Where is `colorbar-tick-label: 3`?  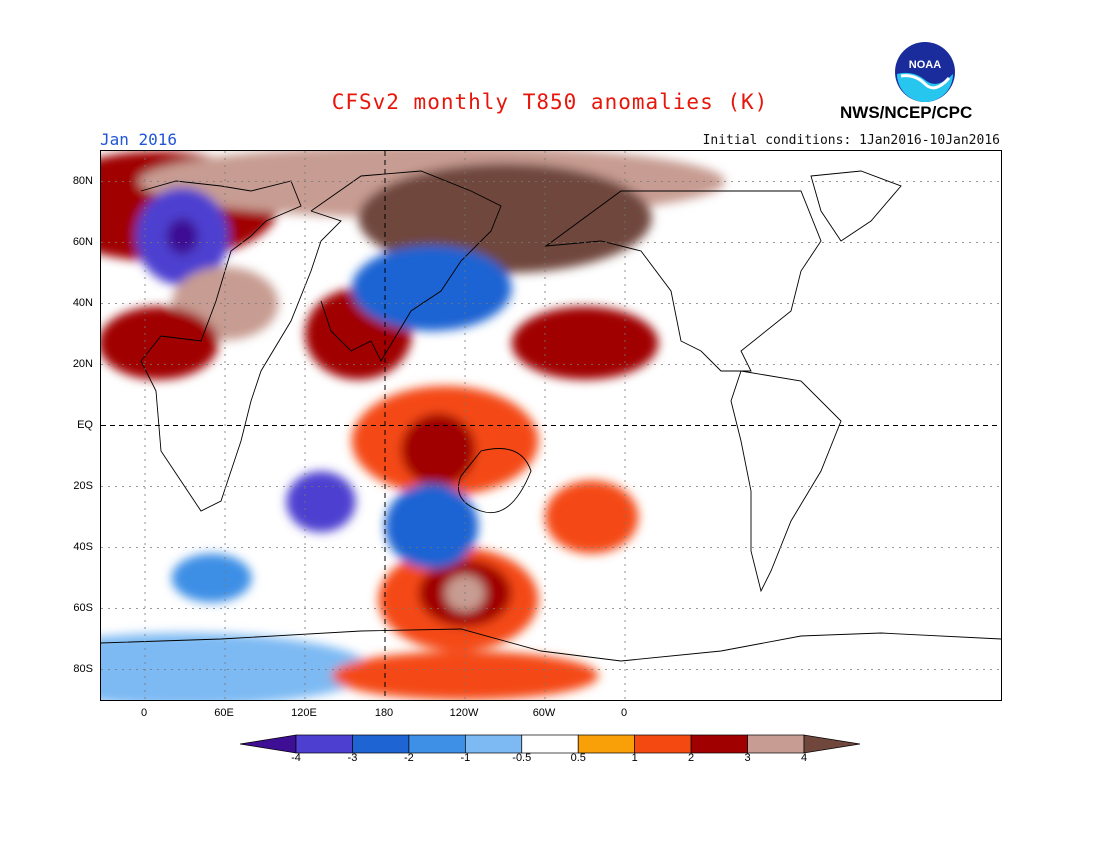
colorbar-tick-label: 3 is located at coordinates (747, 758).